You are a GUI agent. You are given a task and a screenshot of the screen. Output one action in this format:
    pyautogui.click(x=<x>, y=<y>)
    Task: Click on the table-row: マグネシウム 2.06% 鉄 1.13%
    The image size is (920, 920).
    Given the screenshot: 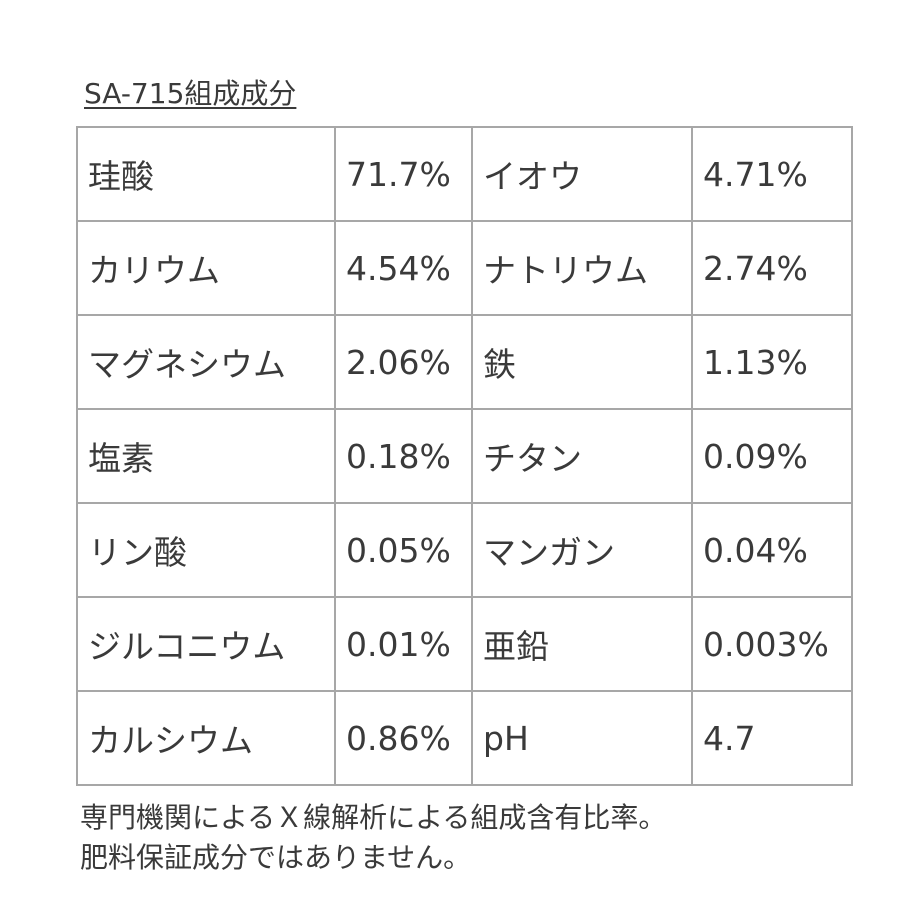 What is the action you would take?
    pyautogui.click(x=464, y=362)
    